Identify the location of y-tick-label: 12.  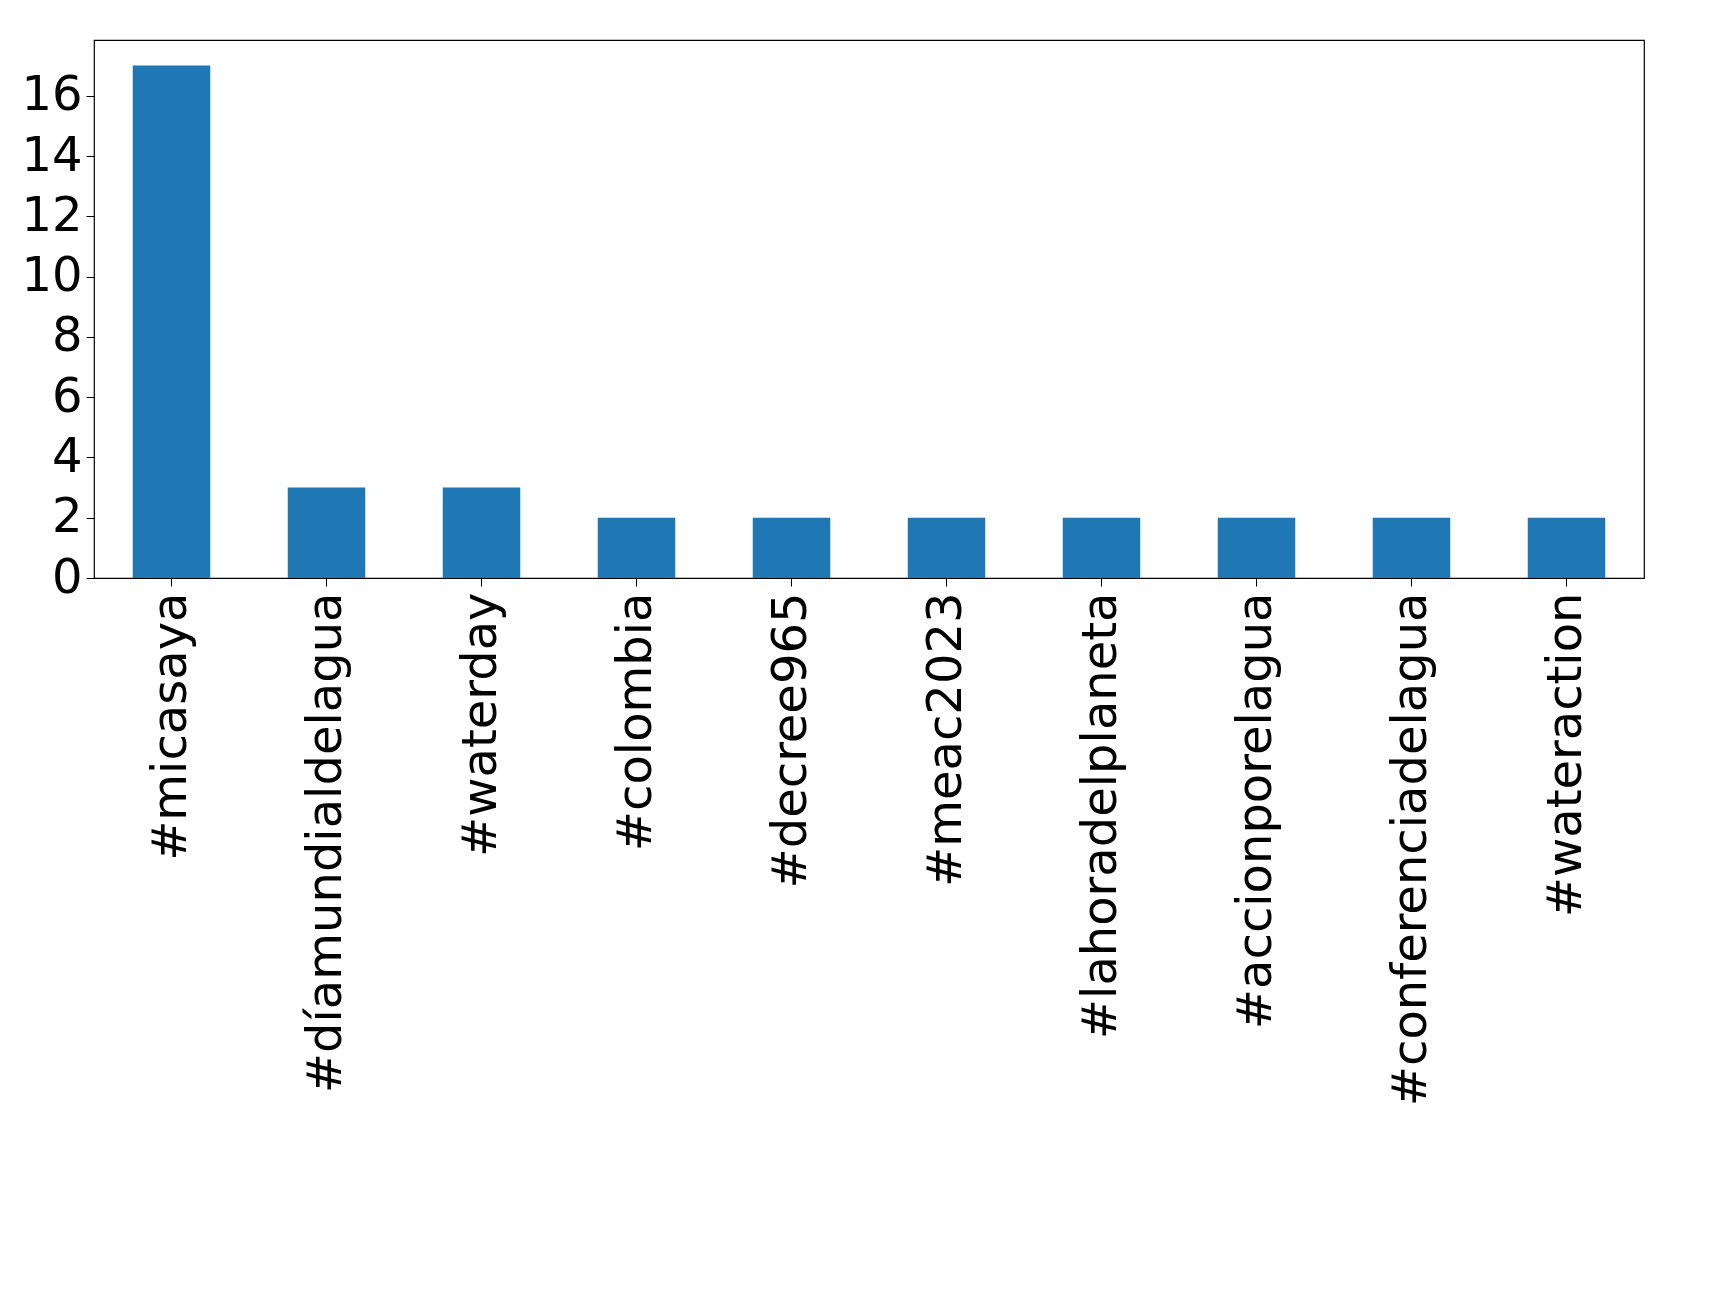
(52, 213).